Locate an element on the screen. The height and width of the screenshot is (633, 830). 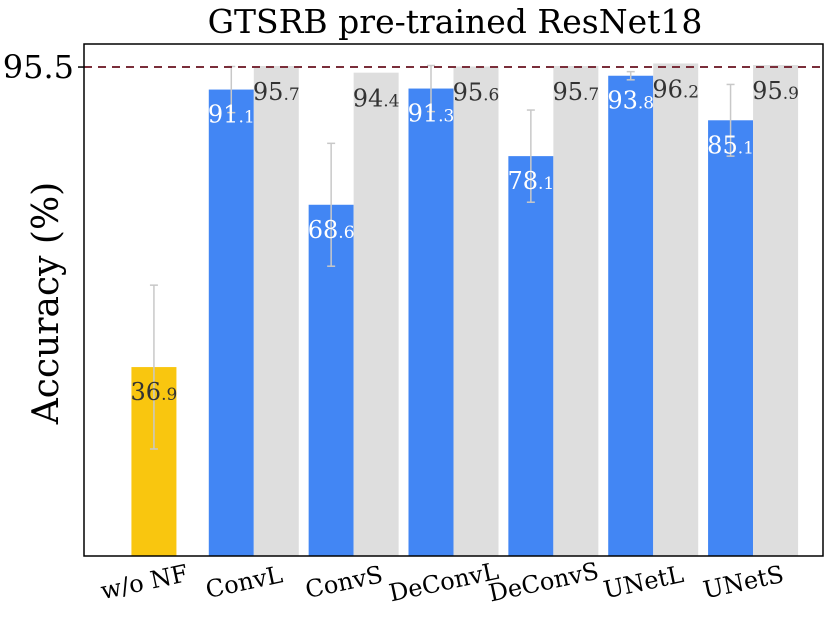
data-label-primary-2: 68.6 is located at coordinates (331, 230).